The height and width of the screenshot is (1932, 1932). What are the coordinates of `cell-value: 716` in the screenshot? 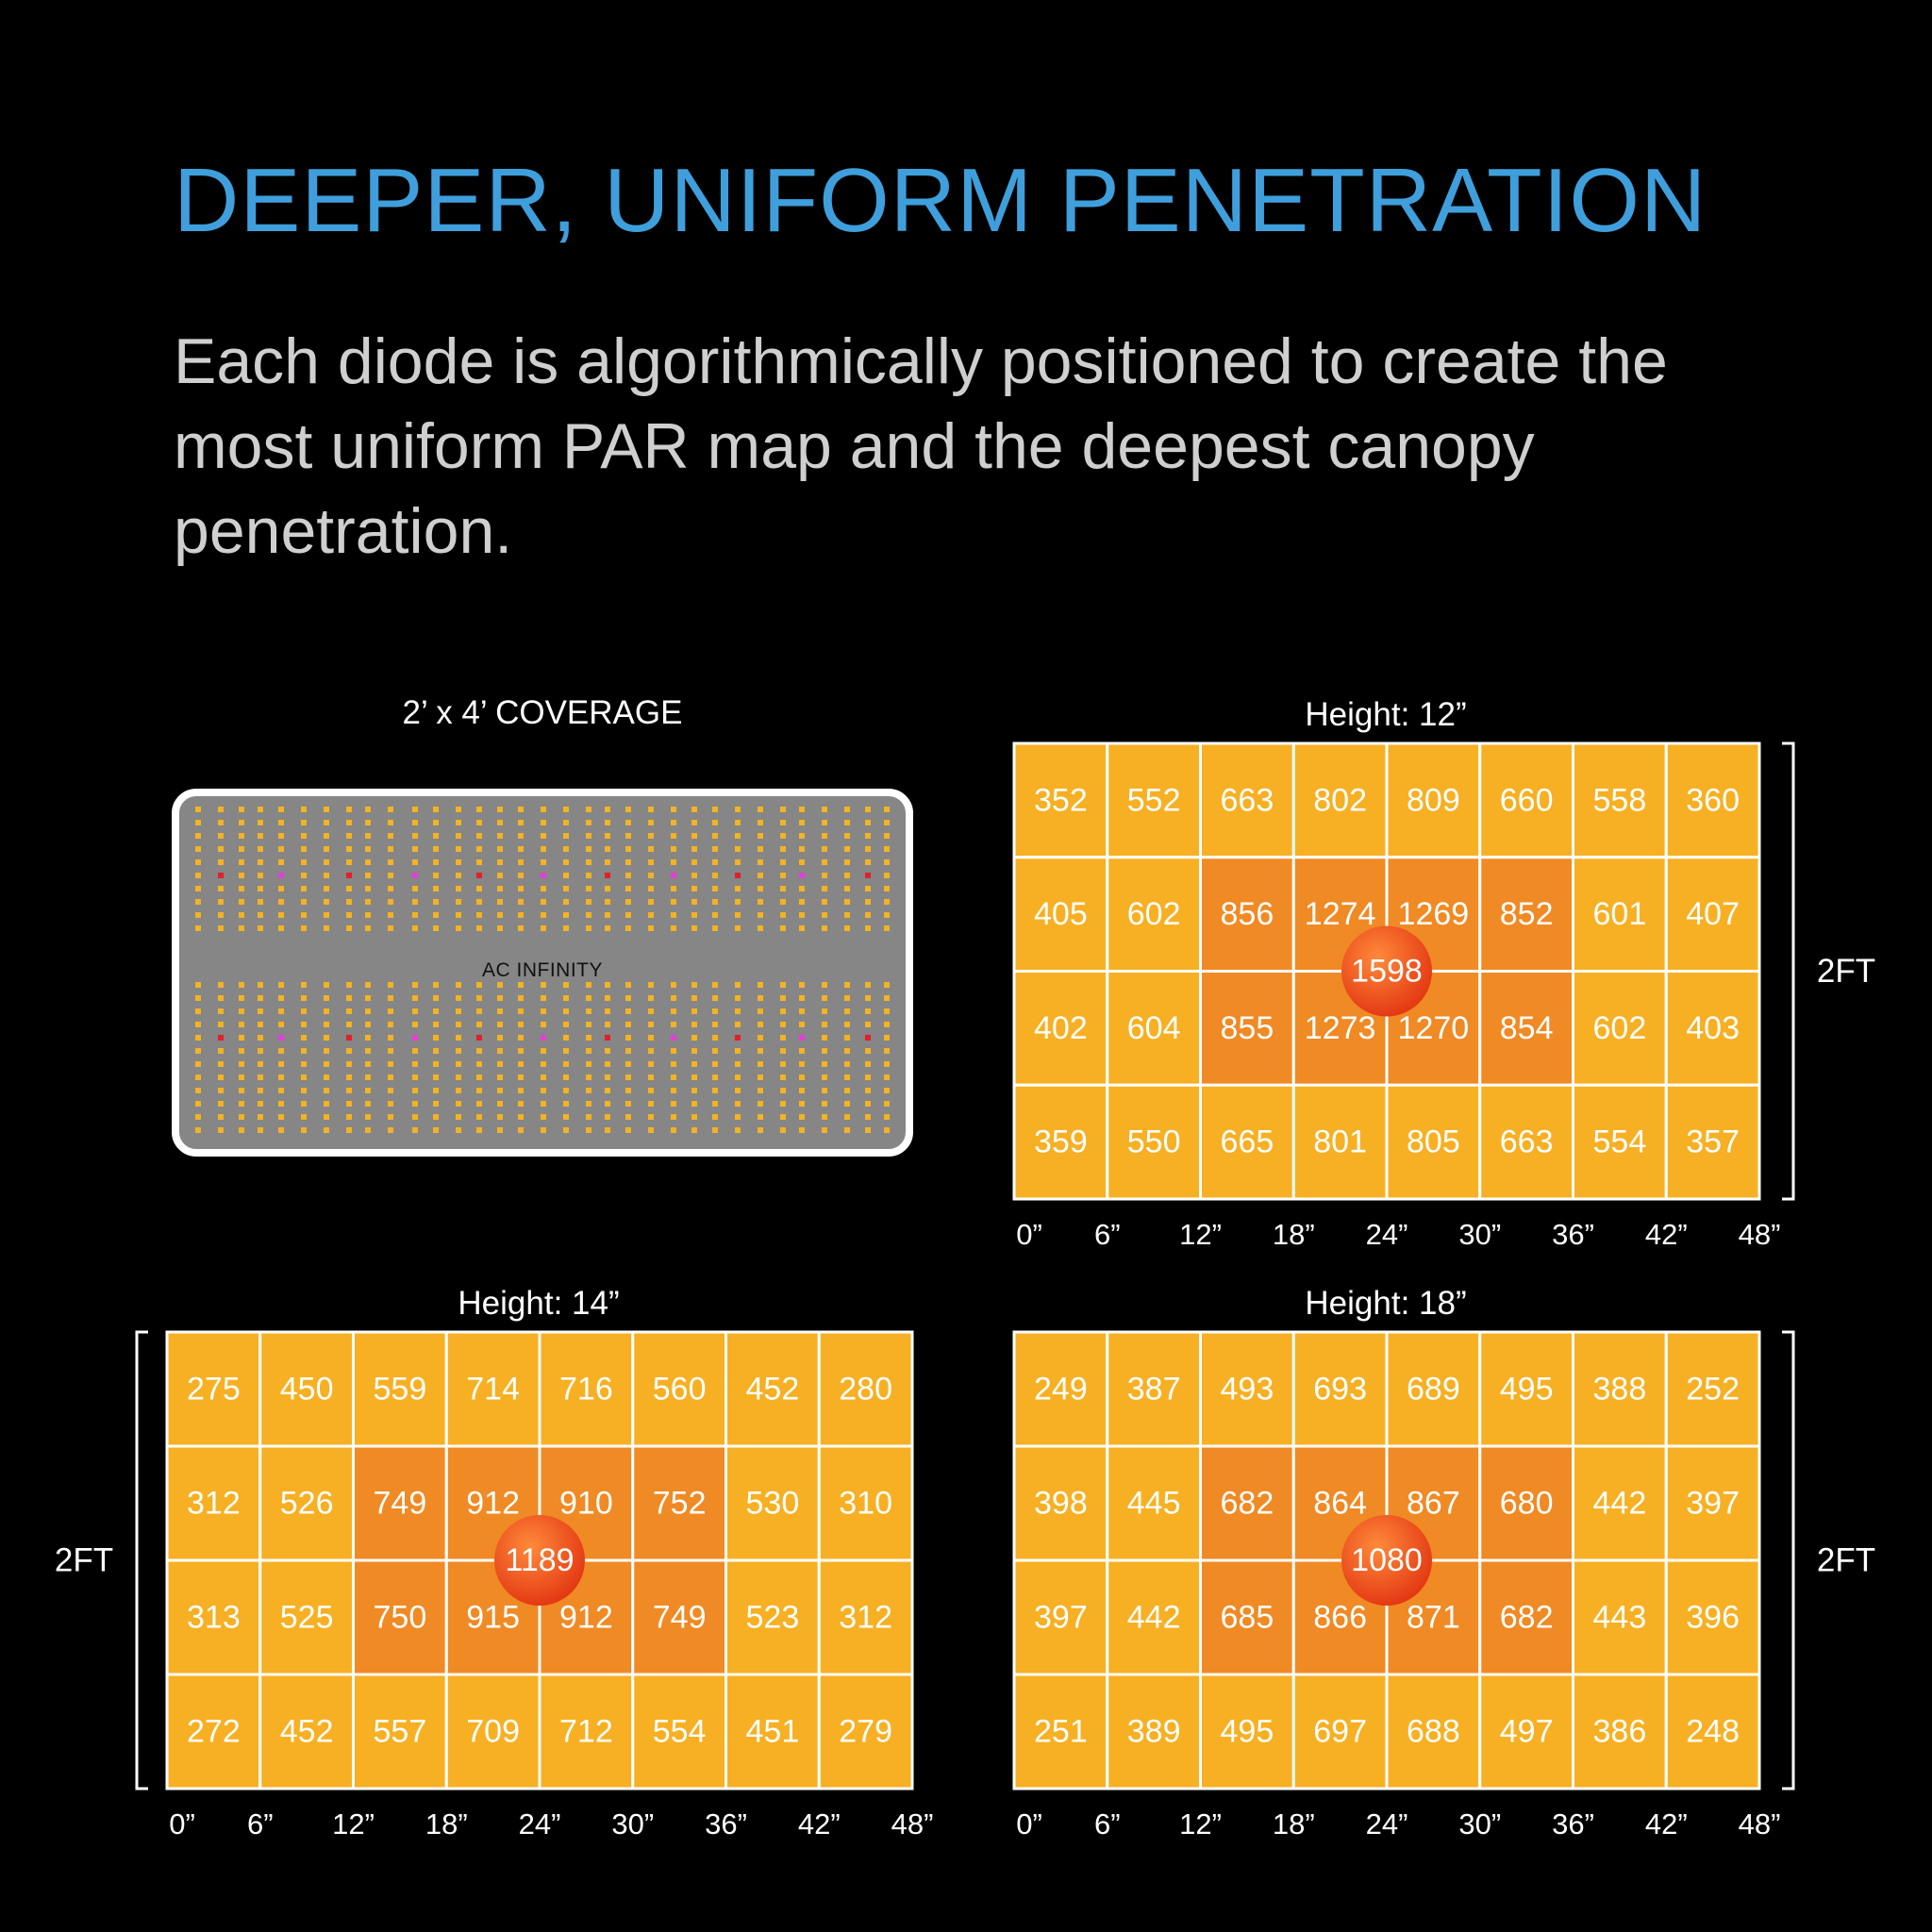 It's located at (586, 1390).